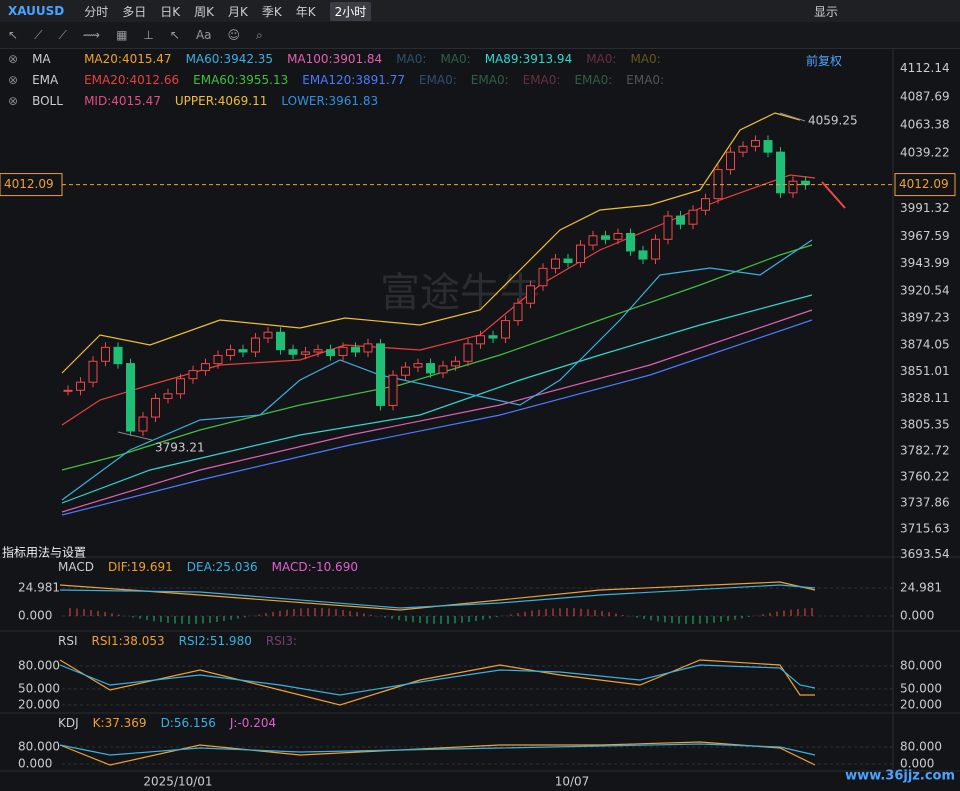 The width and height of the screenshot is (960, 791). What do you see at coordinates (204, 11) in the screenshot?
I see `period-tab: 周K` at bounding box center [204, 11].